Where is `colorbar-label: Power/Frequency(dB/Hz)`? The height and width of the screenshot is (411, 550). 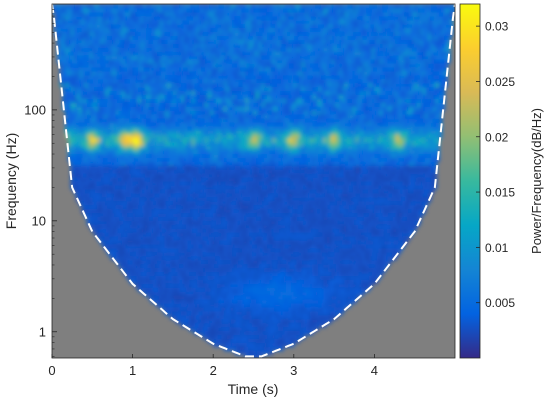
colorbar-label: Power/Frequency(dB/Hz) is located at coordinates (536, 181).